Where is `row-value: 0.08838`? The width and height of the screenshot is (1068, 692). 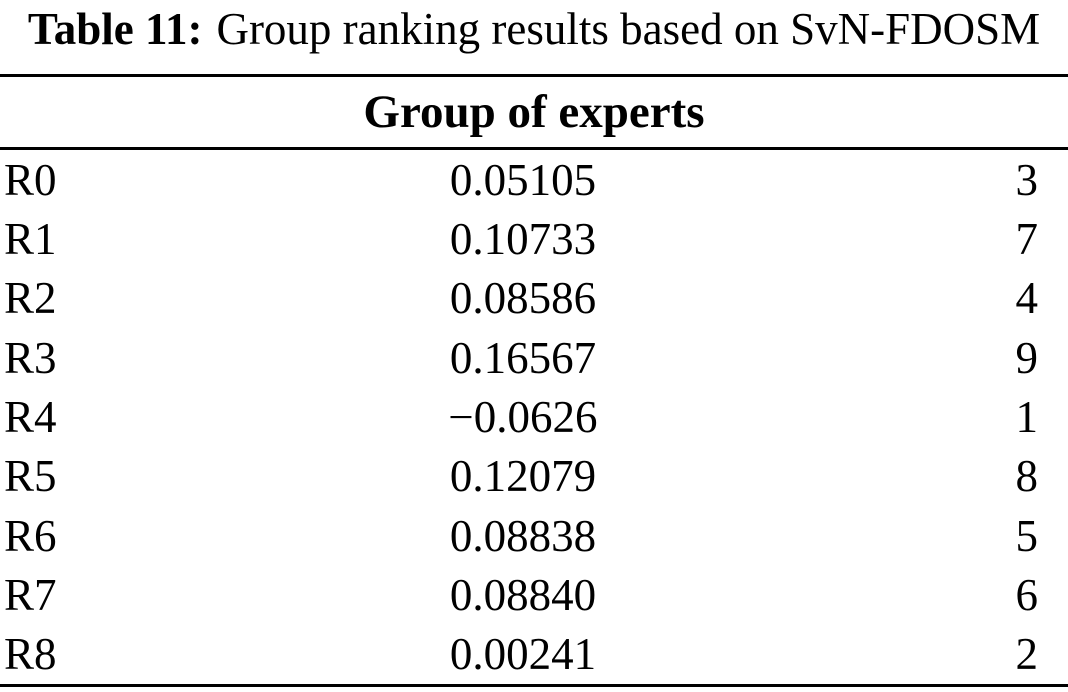
row-value: 0.08838 is located at coordinates (523, 535).